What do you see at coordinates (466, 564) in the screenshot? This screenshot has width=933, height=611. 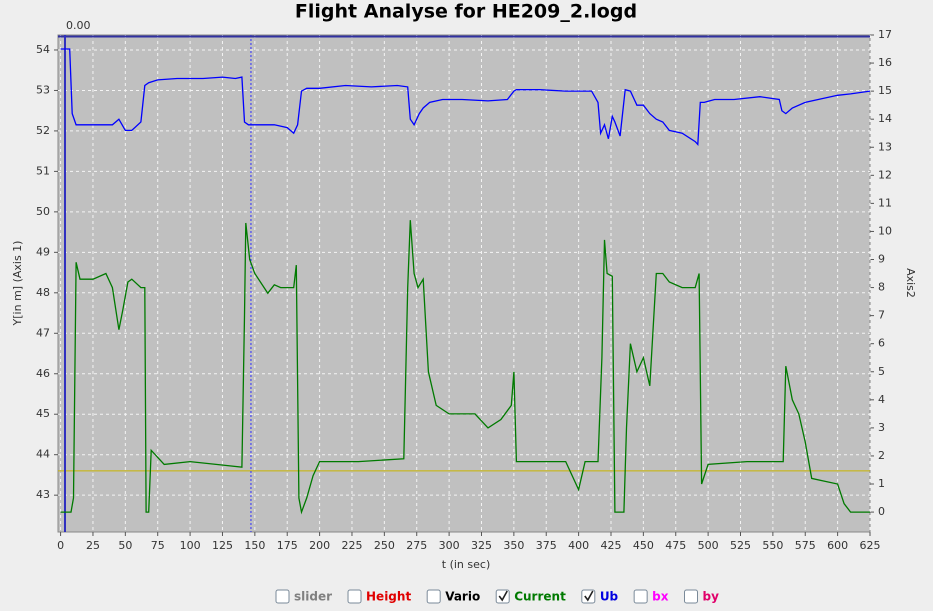 I see `x-axis-title: t (in sec)` at bounding box center [466, 564].